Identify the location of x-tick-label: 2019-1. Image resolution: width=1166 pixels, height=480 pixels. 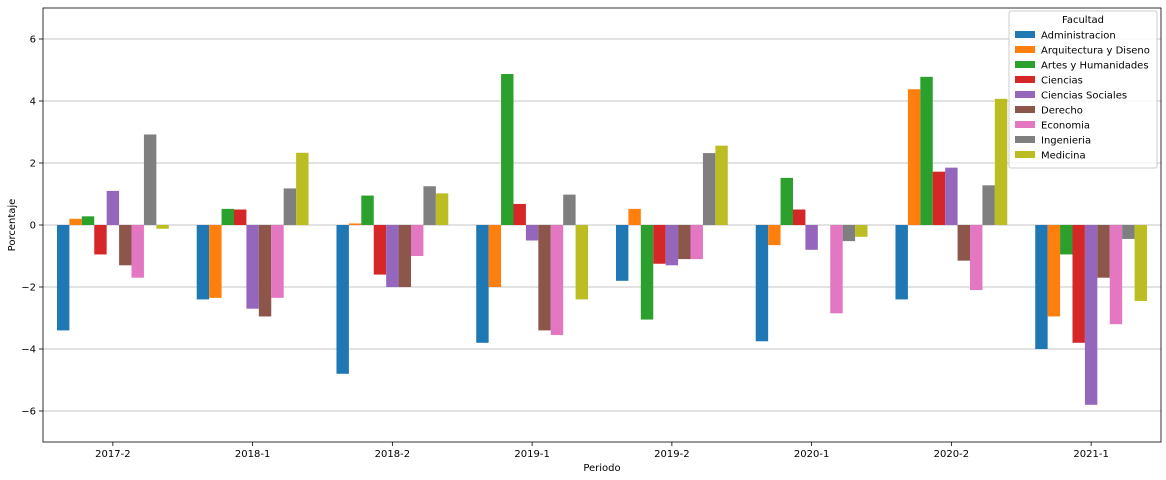
(531, 454).